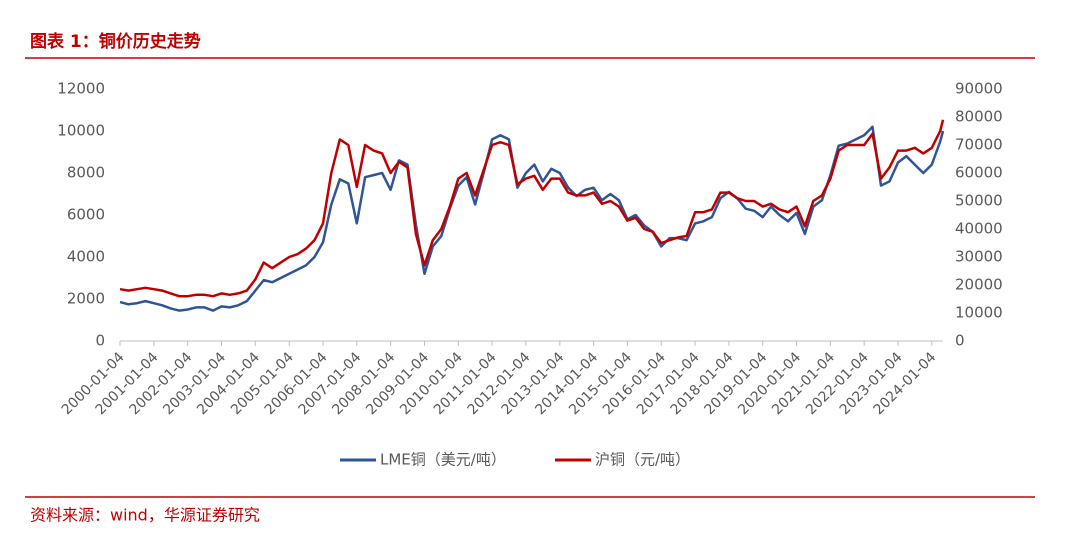 This screenshot has width=1065, height=550. Describe the element at coordinates (115, 41) in the screenshot. I see `chart-title: 图表 1：铜价历史走势` at that location.